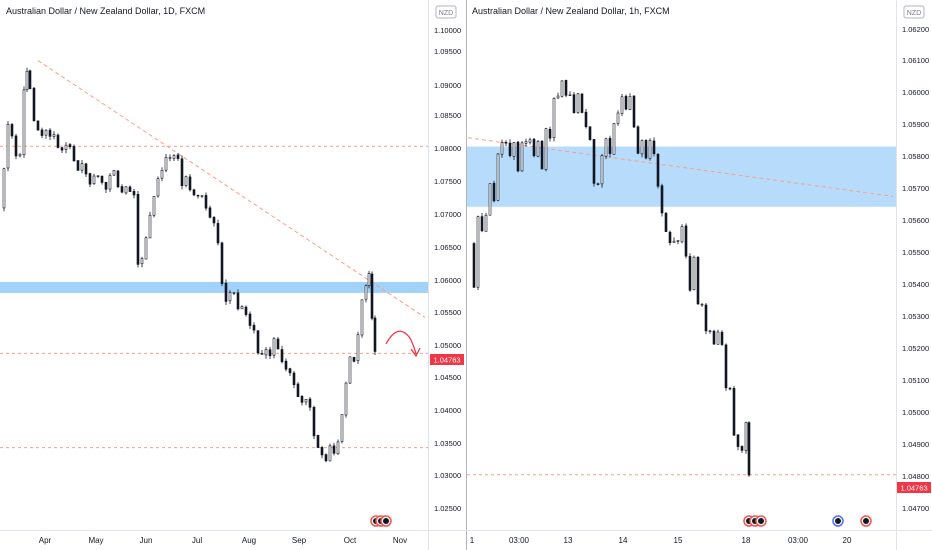  Describe the element at coordinates (915, 476) in the screenshot. I see `right-y-tick: 1.04800` at that location.